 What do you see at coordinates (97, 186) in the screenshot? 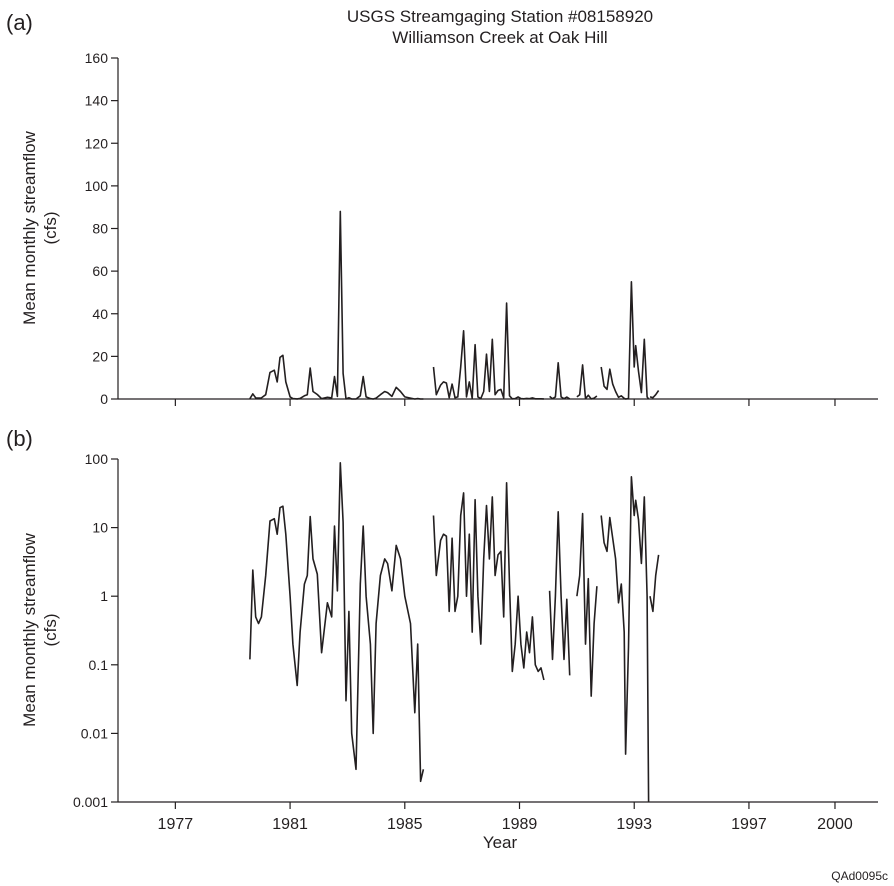
I see `panel-a-y-tick-label: 100` at bounding box center [97, 186].